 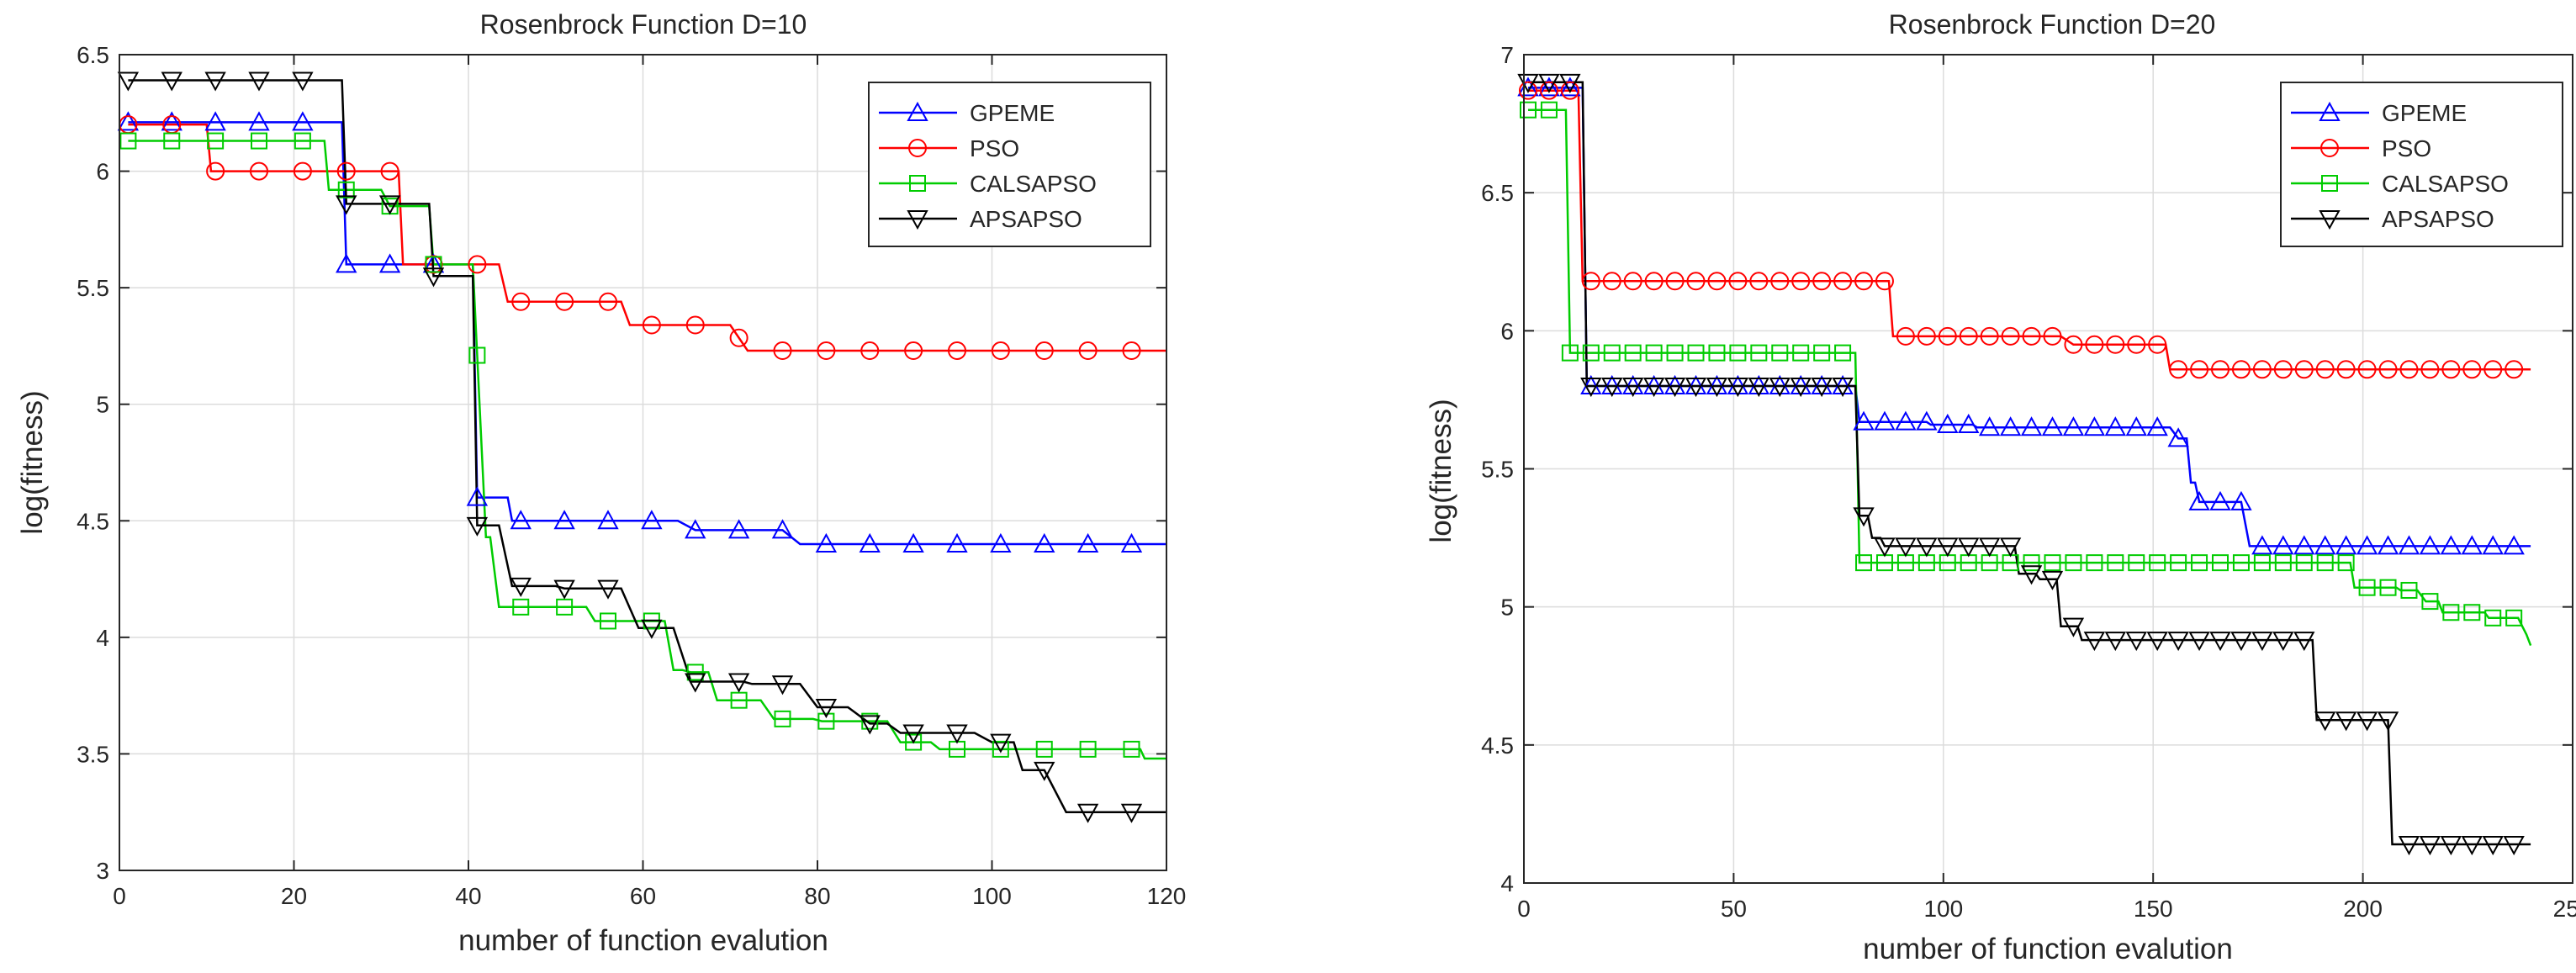 What do you see at coordinates (32, 462) in the screenshot?
I see `y-axis-label: log(fitness)` at bounding box center [32, 462].